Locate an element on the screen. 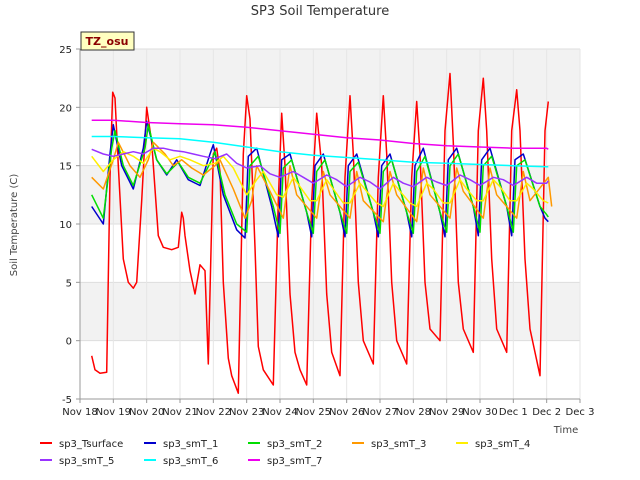 Image resolution: width=640 pixels, height=480 pixels. site-label-background is located at coordinates (107, 41).